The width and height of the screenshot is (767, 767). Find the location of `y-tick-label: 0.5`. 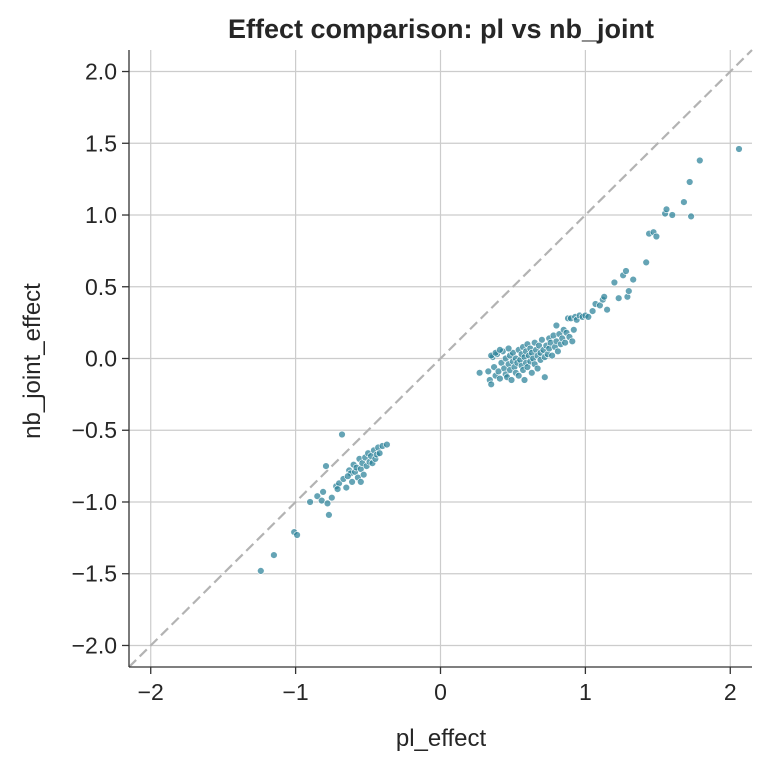

y-tick-label: 0.5 is located at coordinates (101, 287).